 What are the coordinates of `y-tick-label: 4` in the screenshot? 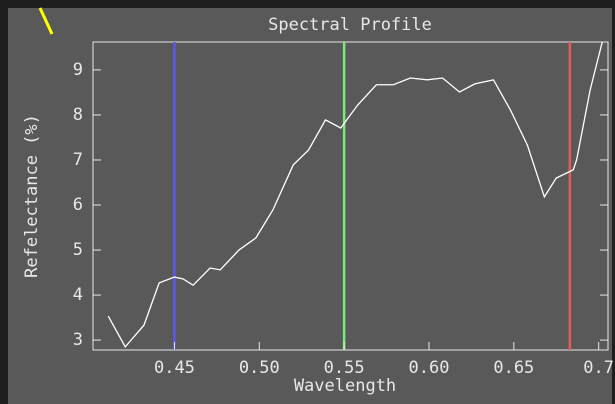 It's located at (78, 295).